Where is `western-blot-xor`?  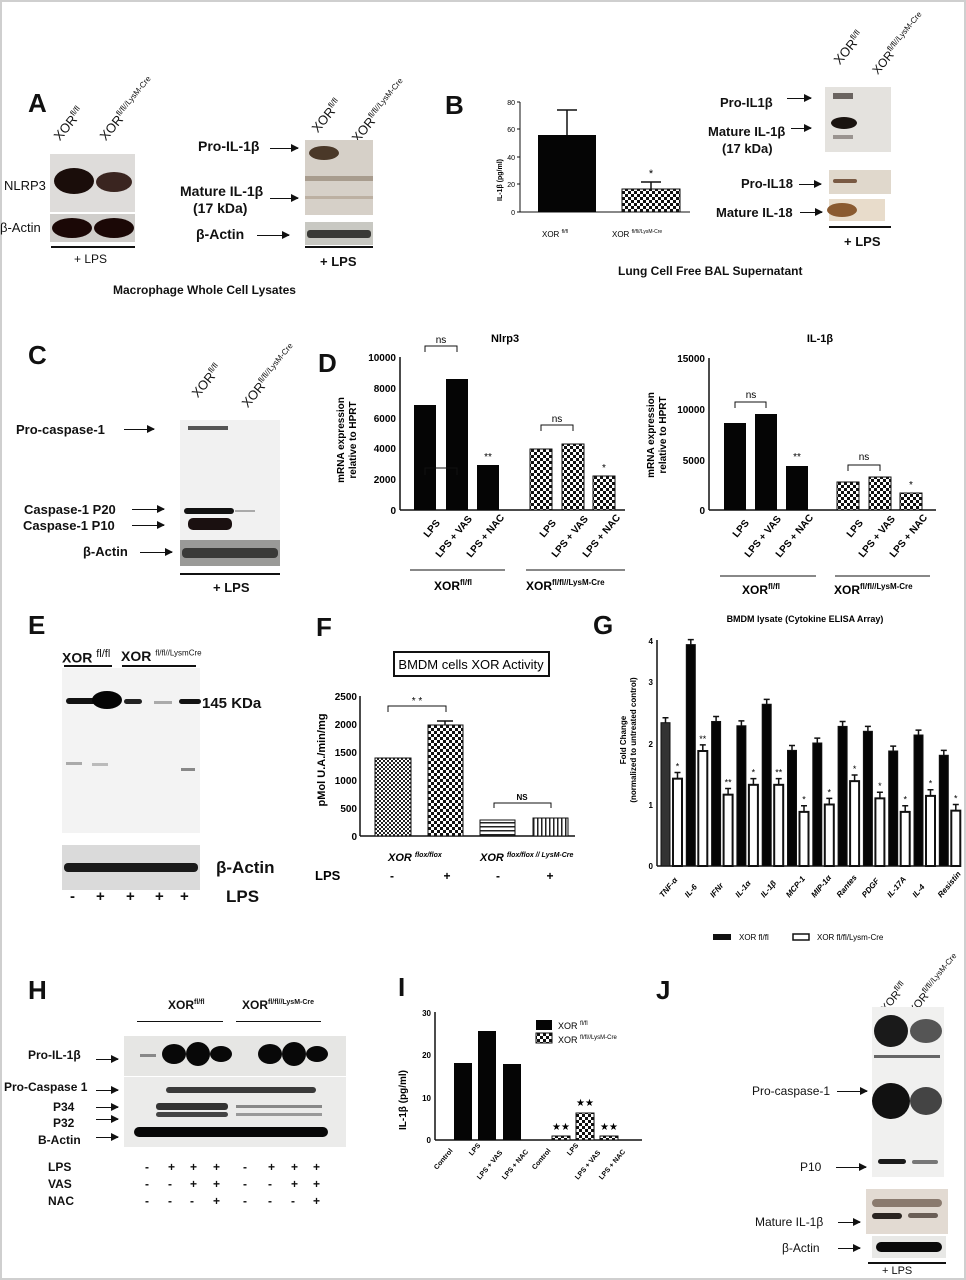
western-blot-xor is located at coordinates (131, 750).